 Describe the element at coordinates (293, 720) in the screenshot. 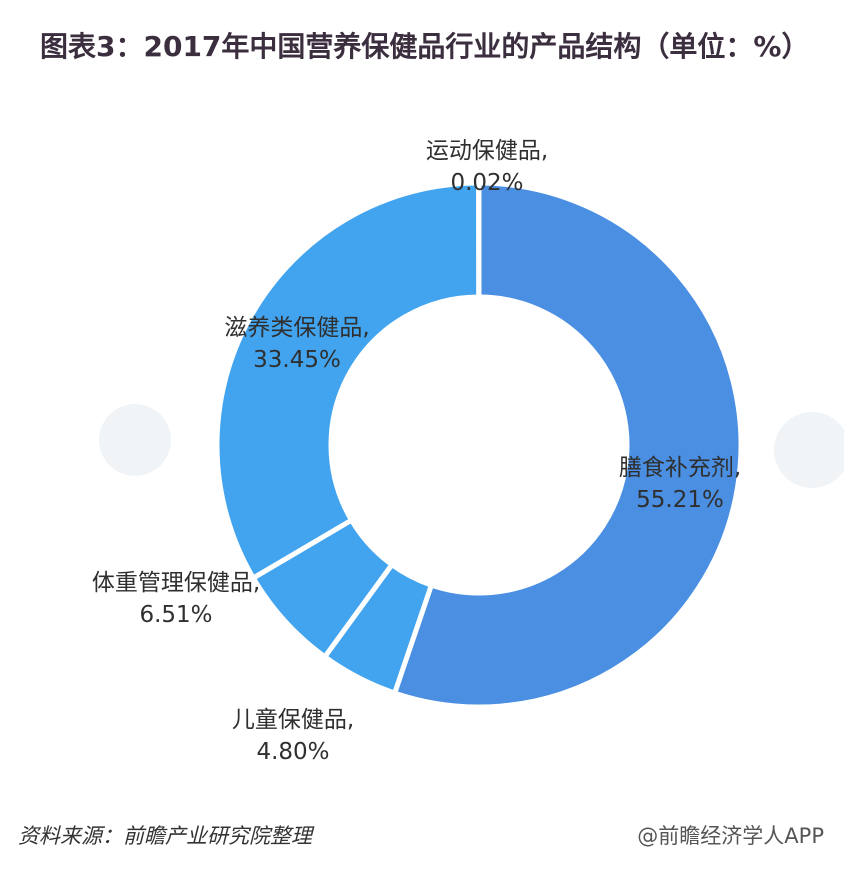

I see `slice-label-name-2: 儿童保健品,` at that location.